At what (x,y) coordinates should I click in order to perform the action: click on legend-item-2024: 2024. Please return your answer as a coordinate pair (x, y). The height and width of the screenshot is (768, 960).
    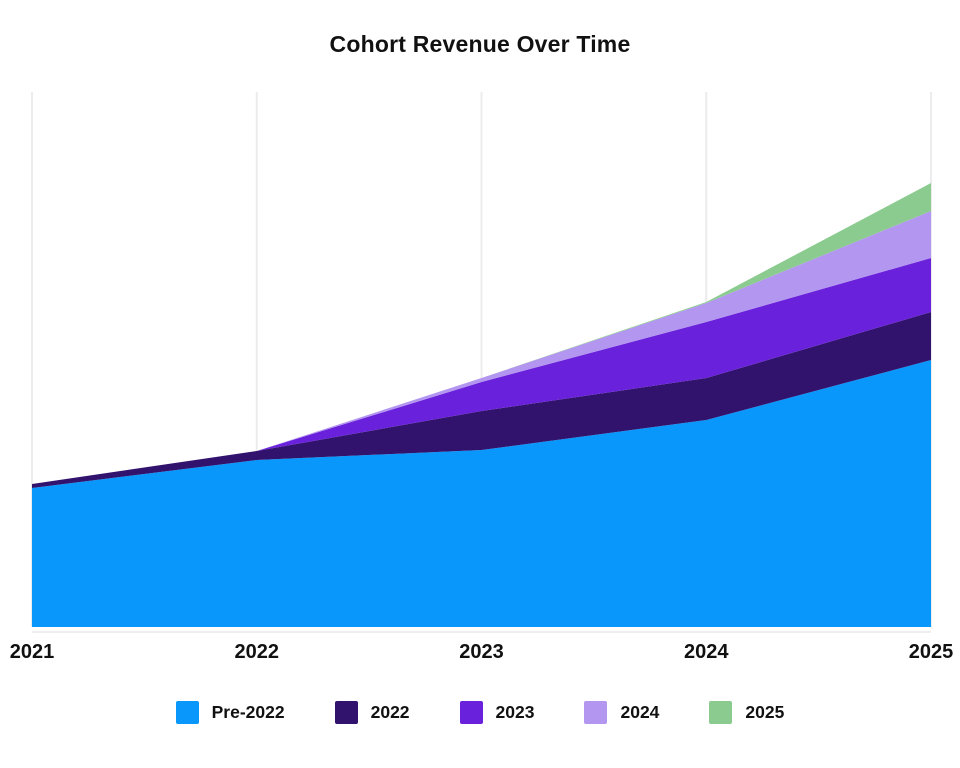
    Looking at the image, I should click on (621, 712).